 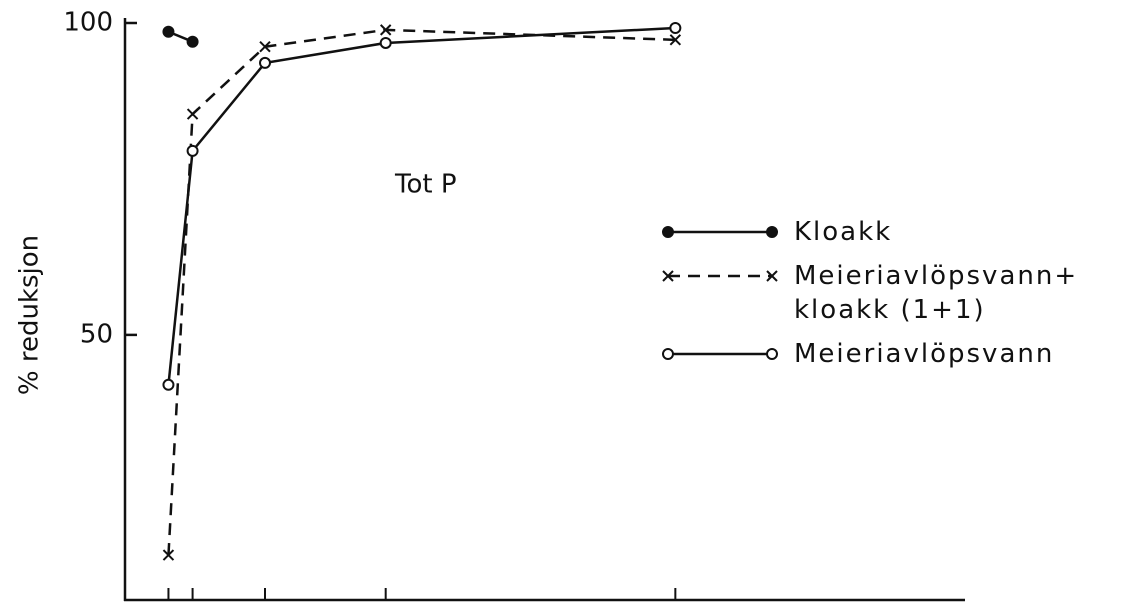 I want to click on y-tick-label: 50, so click(x=96, y=334).